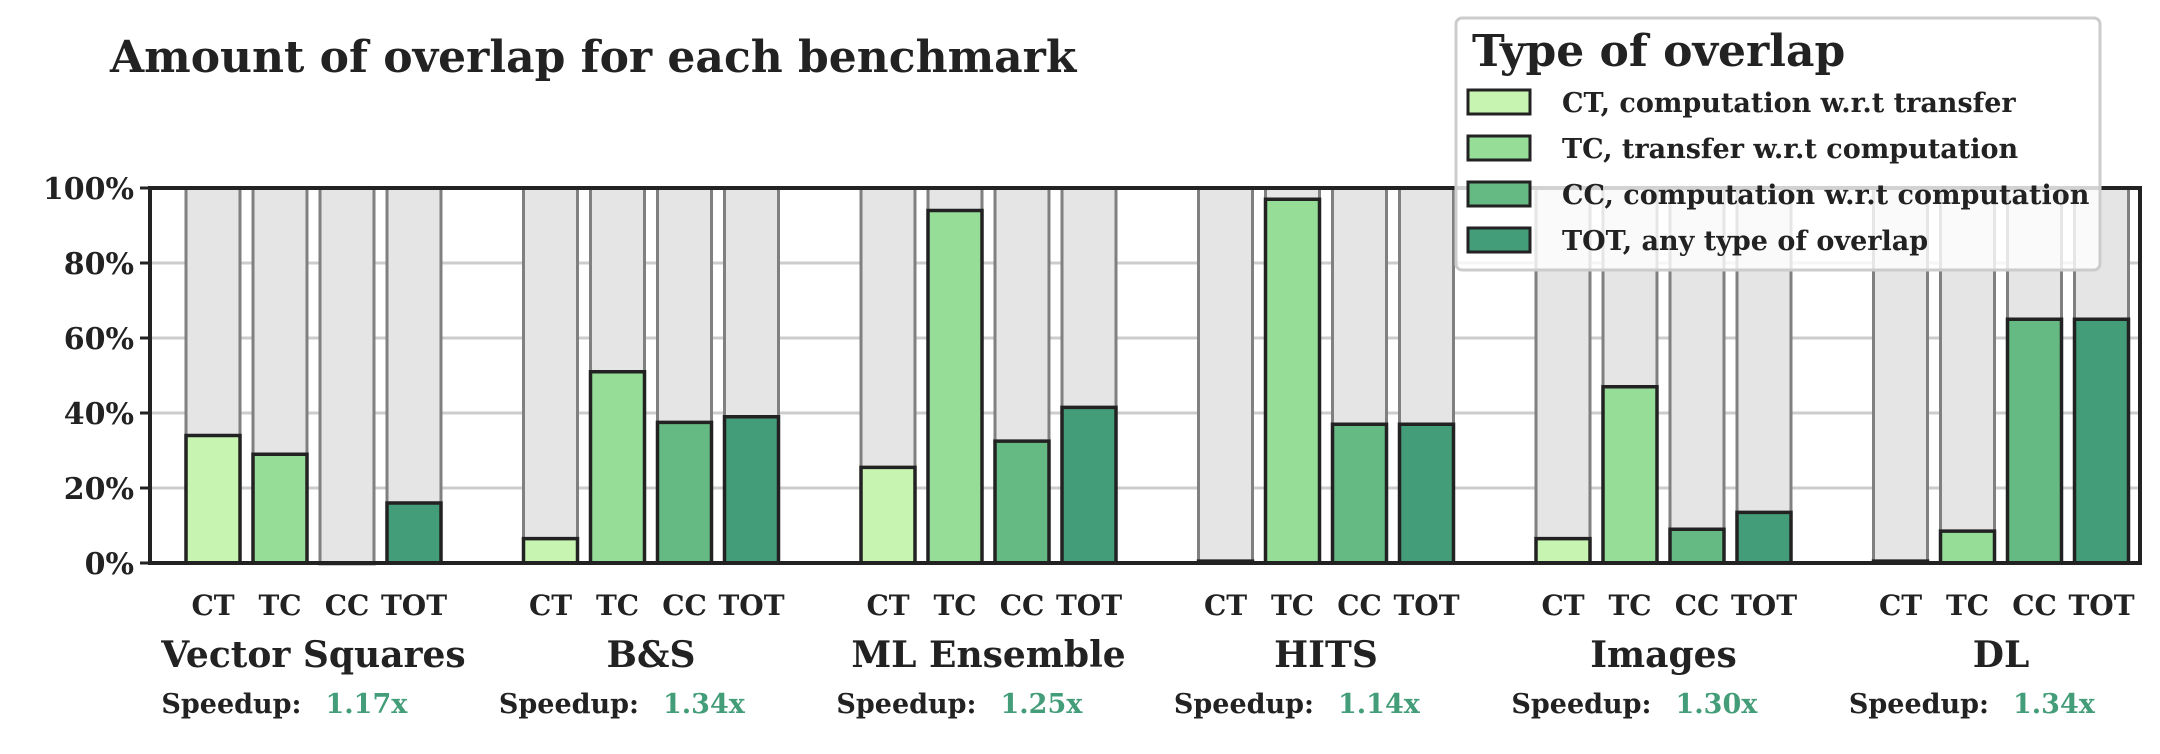 The height and width of the screenshot is (754, 2160). What do you see at coordinates (312, 655) in the screenshot?
I see `benchmark-label: Vector Squares` at bounding box center [312, 655].